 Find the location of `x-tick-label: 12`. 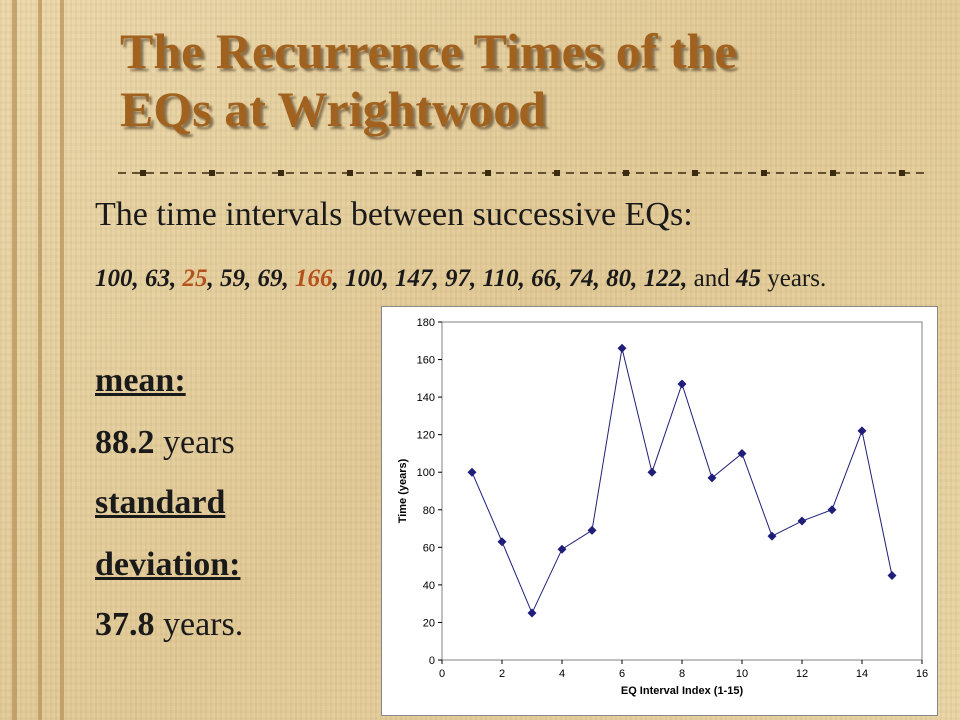

x-tick-label: 12 is located at coordinates (802, 674).